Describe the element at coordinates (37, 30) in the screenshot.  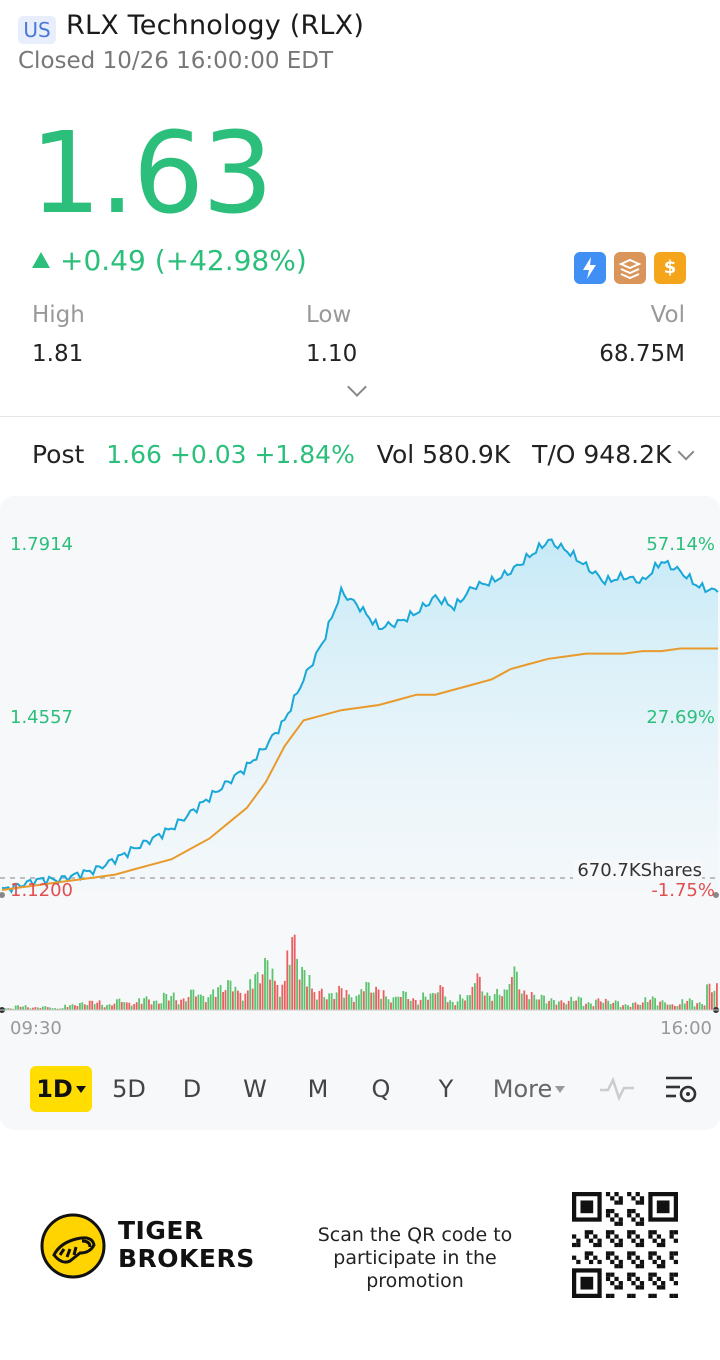
I see `market-badge: US` at that location.